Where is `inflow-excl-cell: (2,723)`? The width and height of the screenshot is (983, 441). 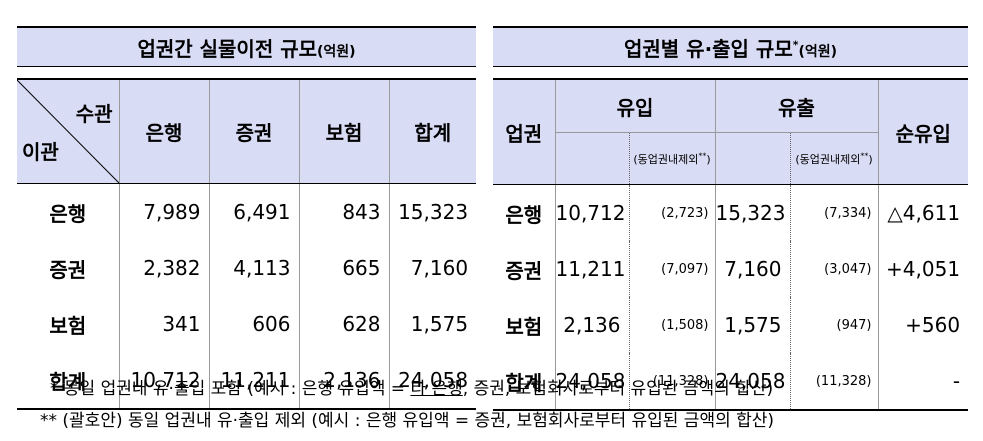 inflow-excl-cell: (2,723) is located at coordinates (672, 212).